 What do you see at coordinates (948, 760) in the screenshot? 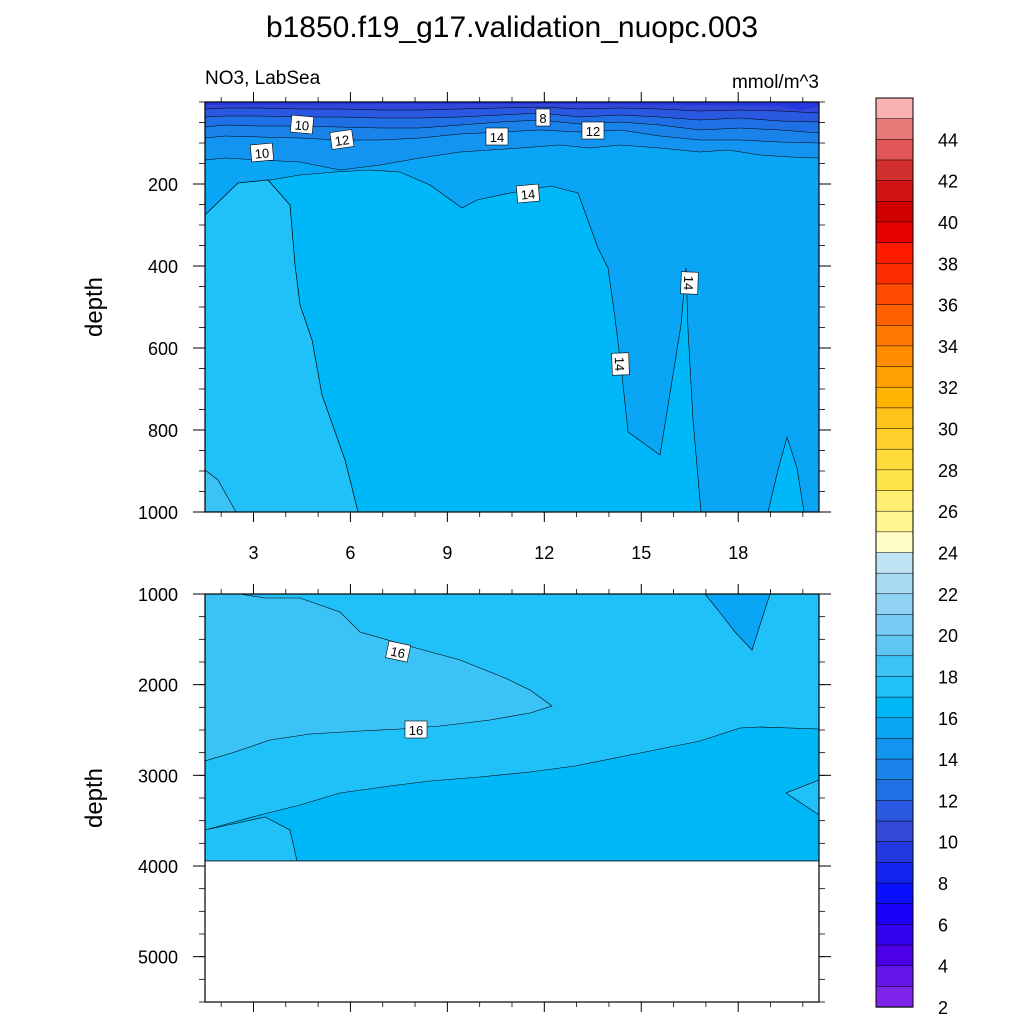
I see `colorbar-label: 14` at bounding box center [948, 760].